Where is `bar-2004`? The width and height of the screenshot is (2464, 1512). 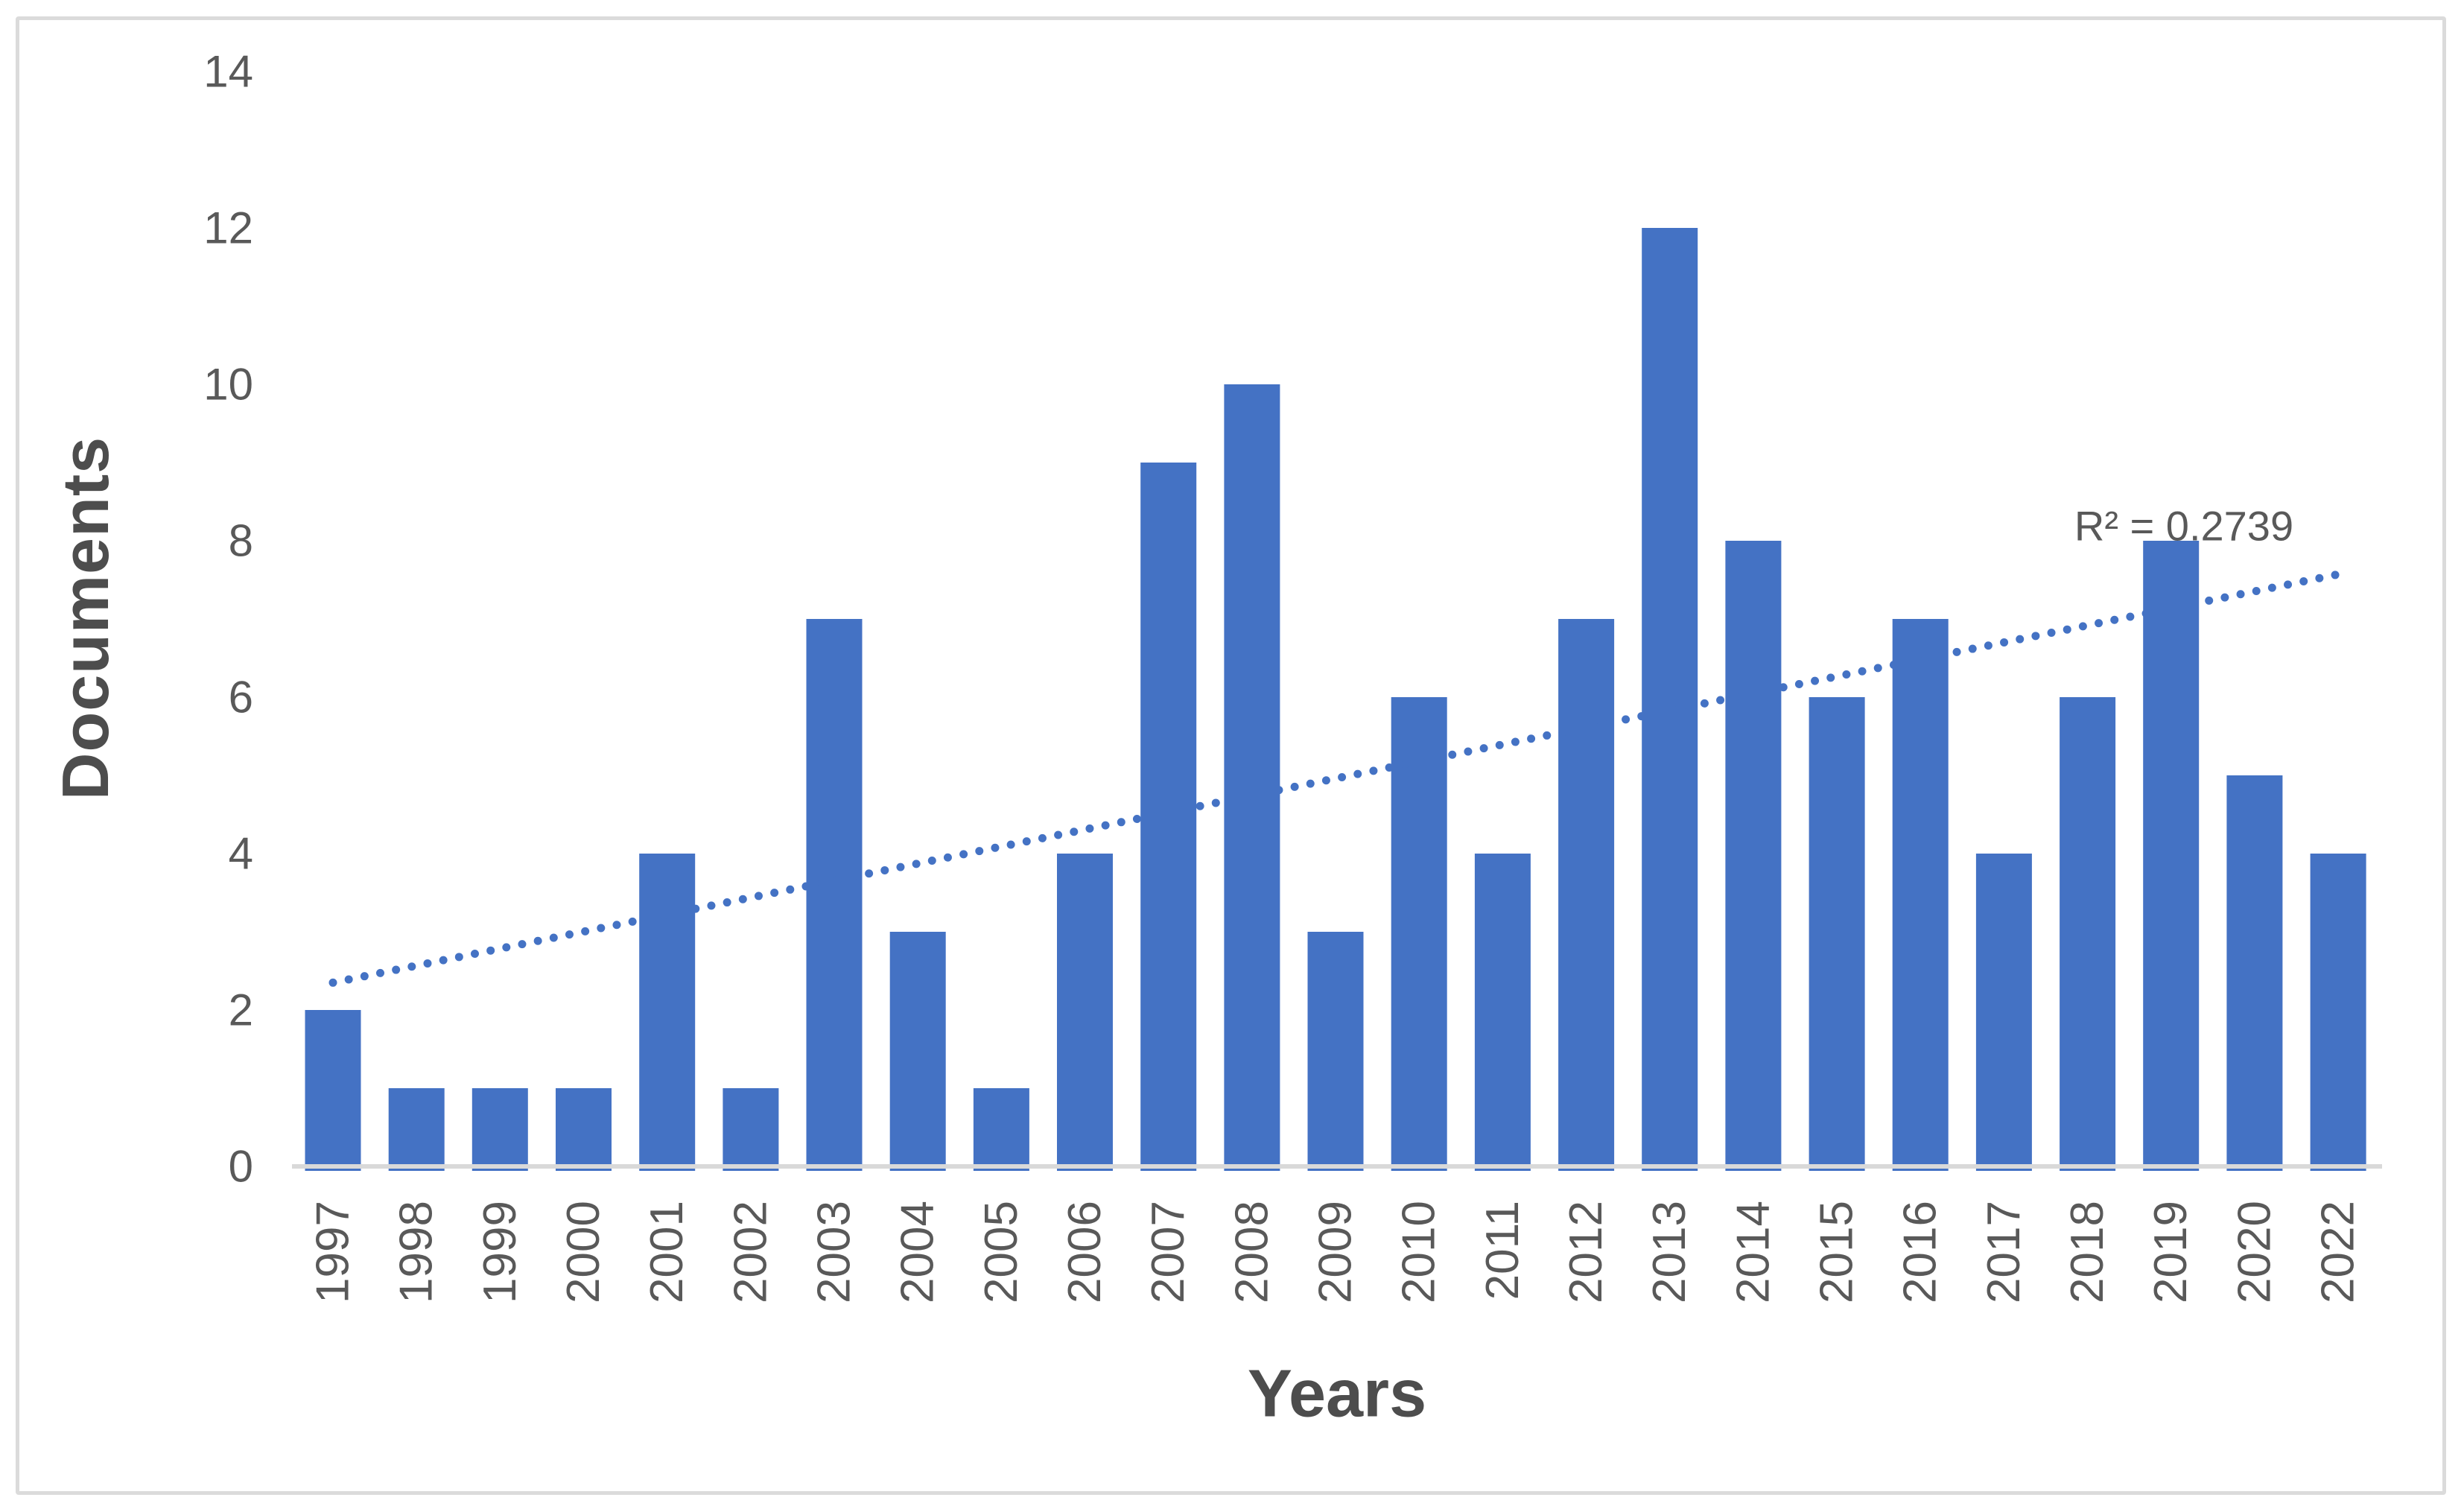 bar-2004 is located at coordinates (917, 1051).